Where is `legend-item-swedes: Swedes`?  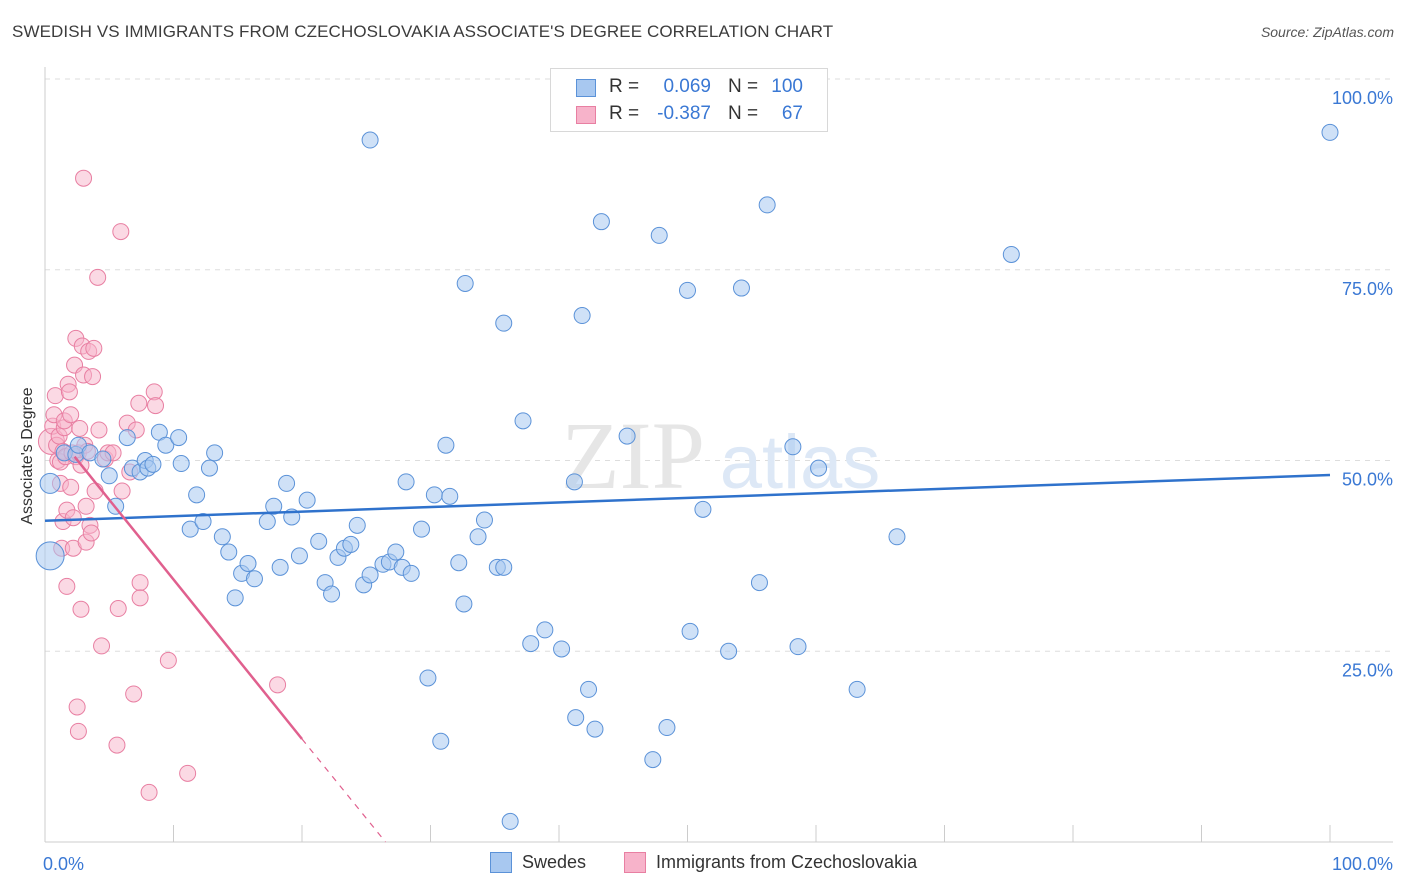 legend-item-swedes: Swedes is located at coordinates (538, 862).